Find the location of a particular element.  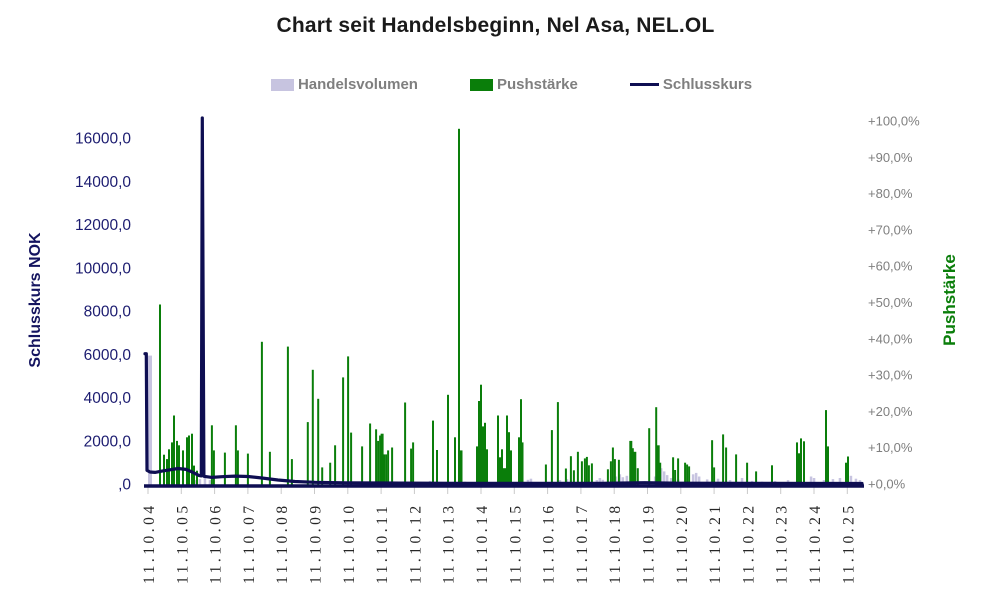

legend-item-schlusskurs: Schlusskurs is located at coordinates (691, 84).